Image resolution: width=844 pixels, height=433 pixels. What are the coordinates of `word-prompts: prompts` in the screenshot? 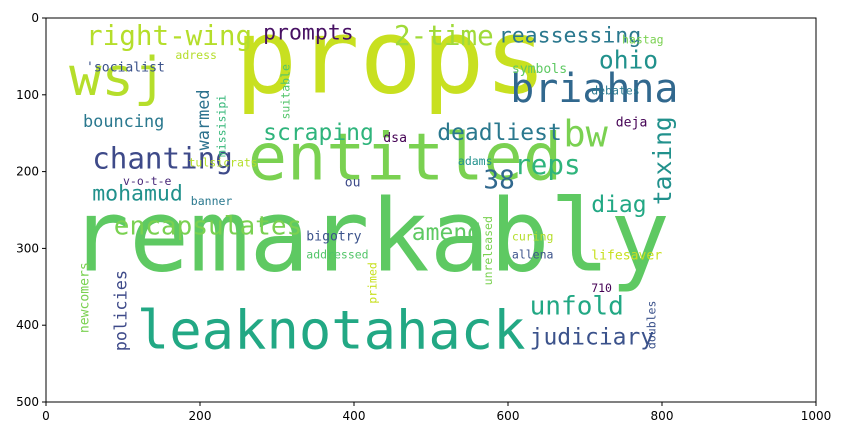 It's located at (308, 32).